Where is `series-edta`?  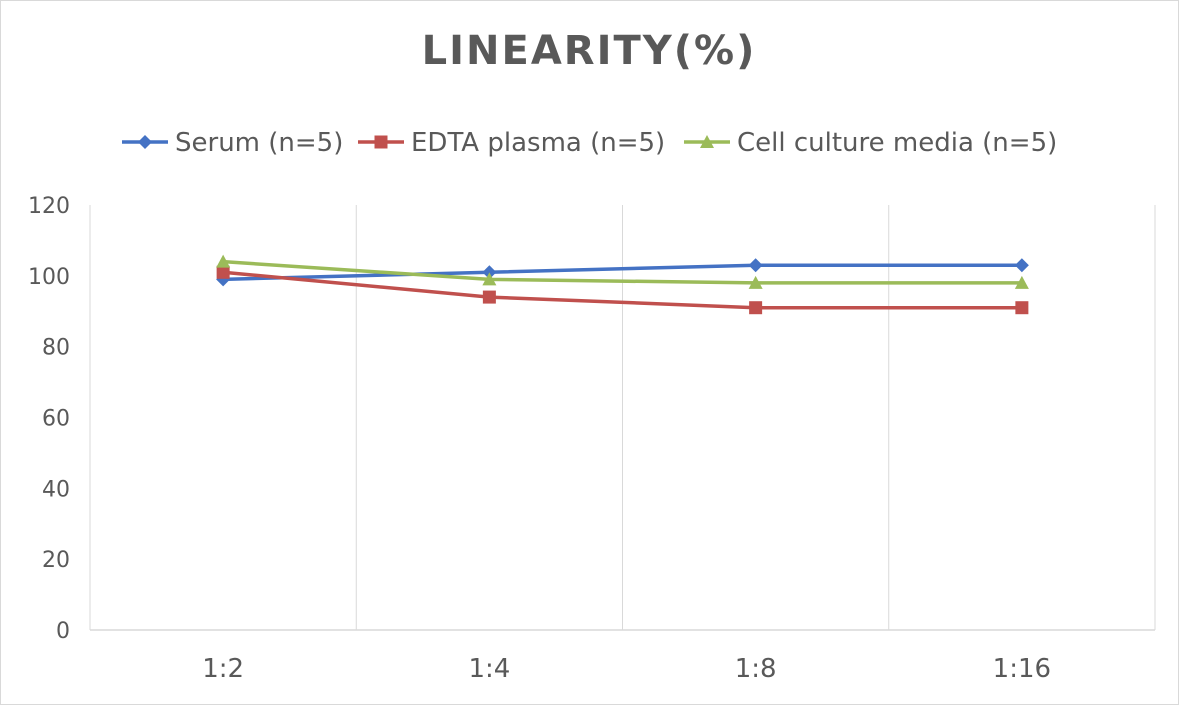
series-edta is located at coordinates (622, 290).